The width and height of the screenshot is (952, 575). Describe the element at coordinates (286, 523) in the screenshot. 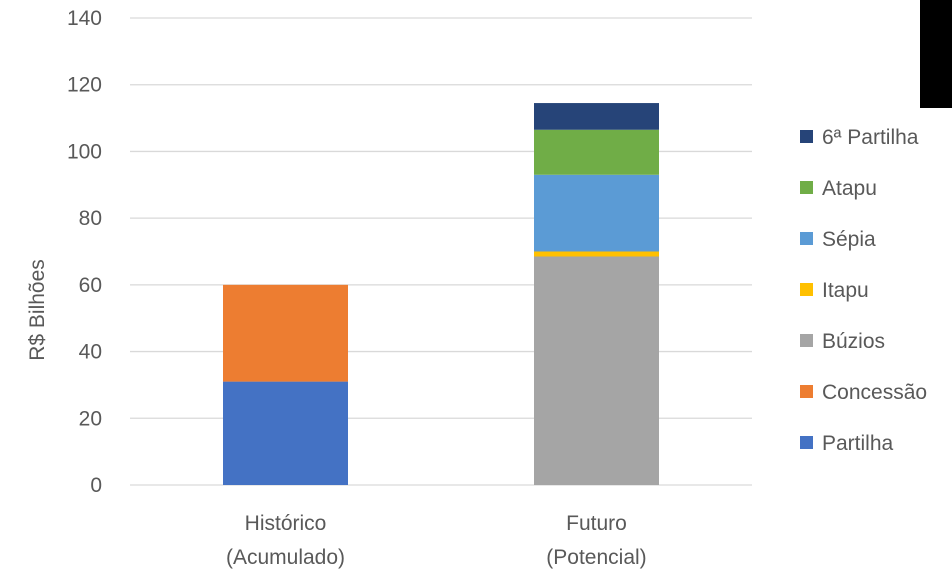

I see `x-category-label: Histórico` at that location.